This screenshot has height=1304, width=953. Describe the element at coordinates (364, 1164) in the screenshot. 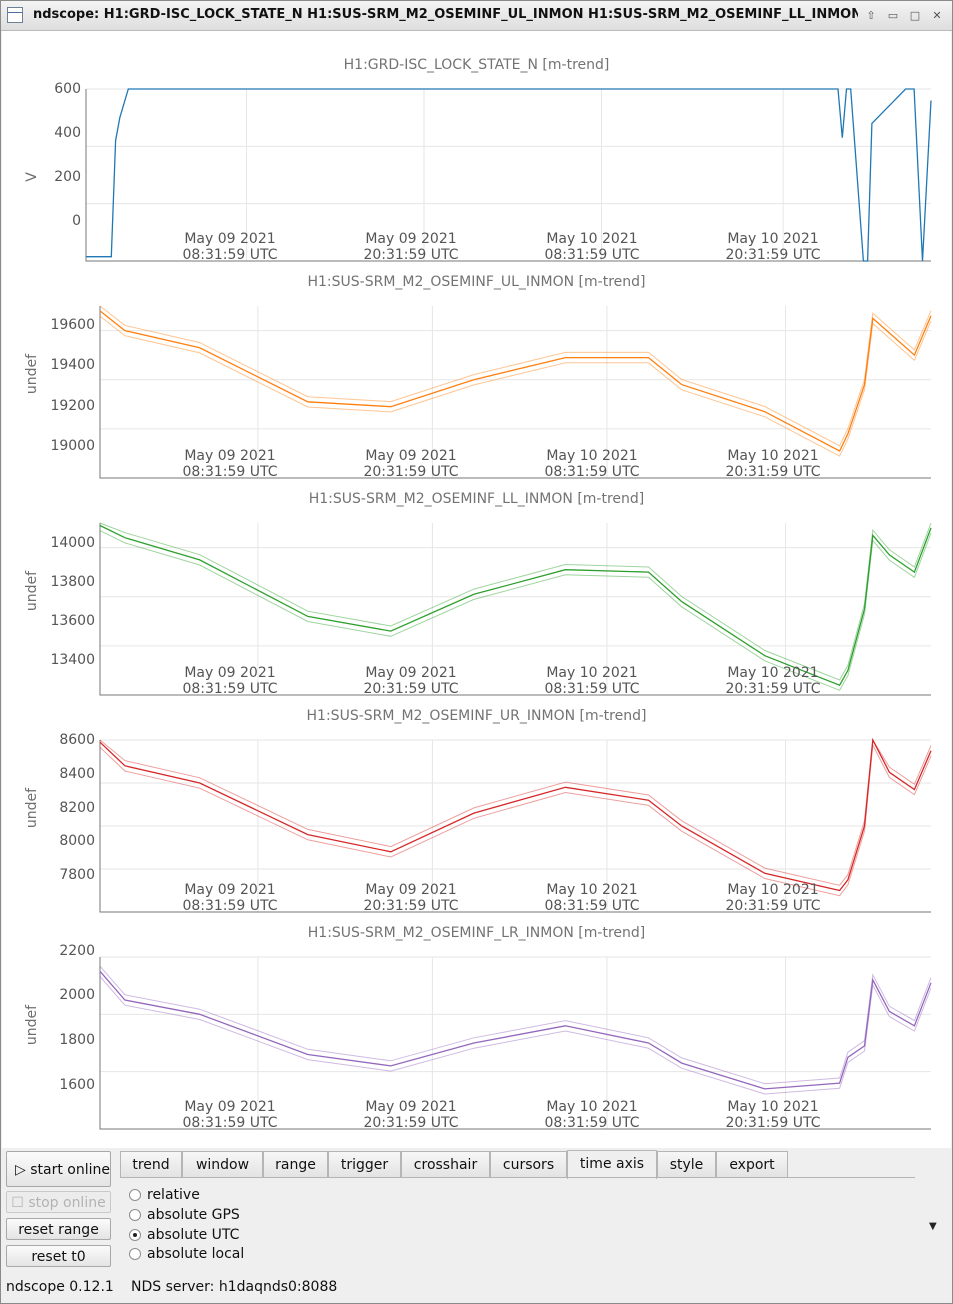

I see `tab-trigger: trigger` at that location.